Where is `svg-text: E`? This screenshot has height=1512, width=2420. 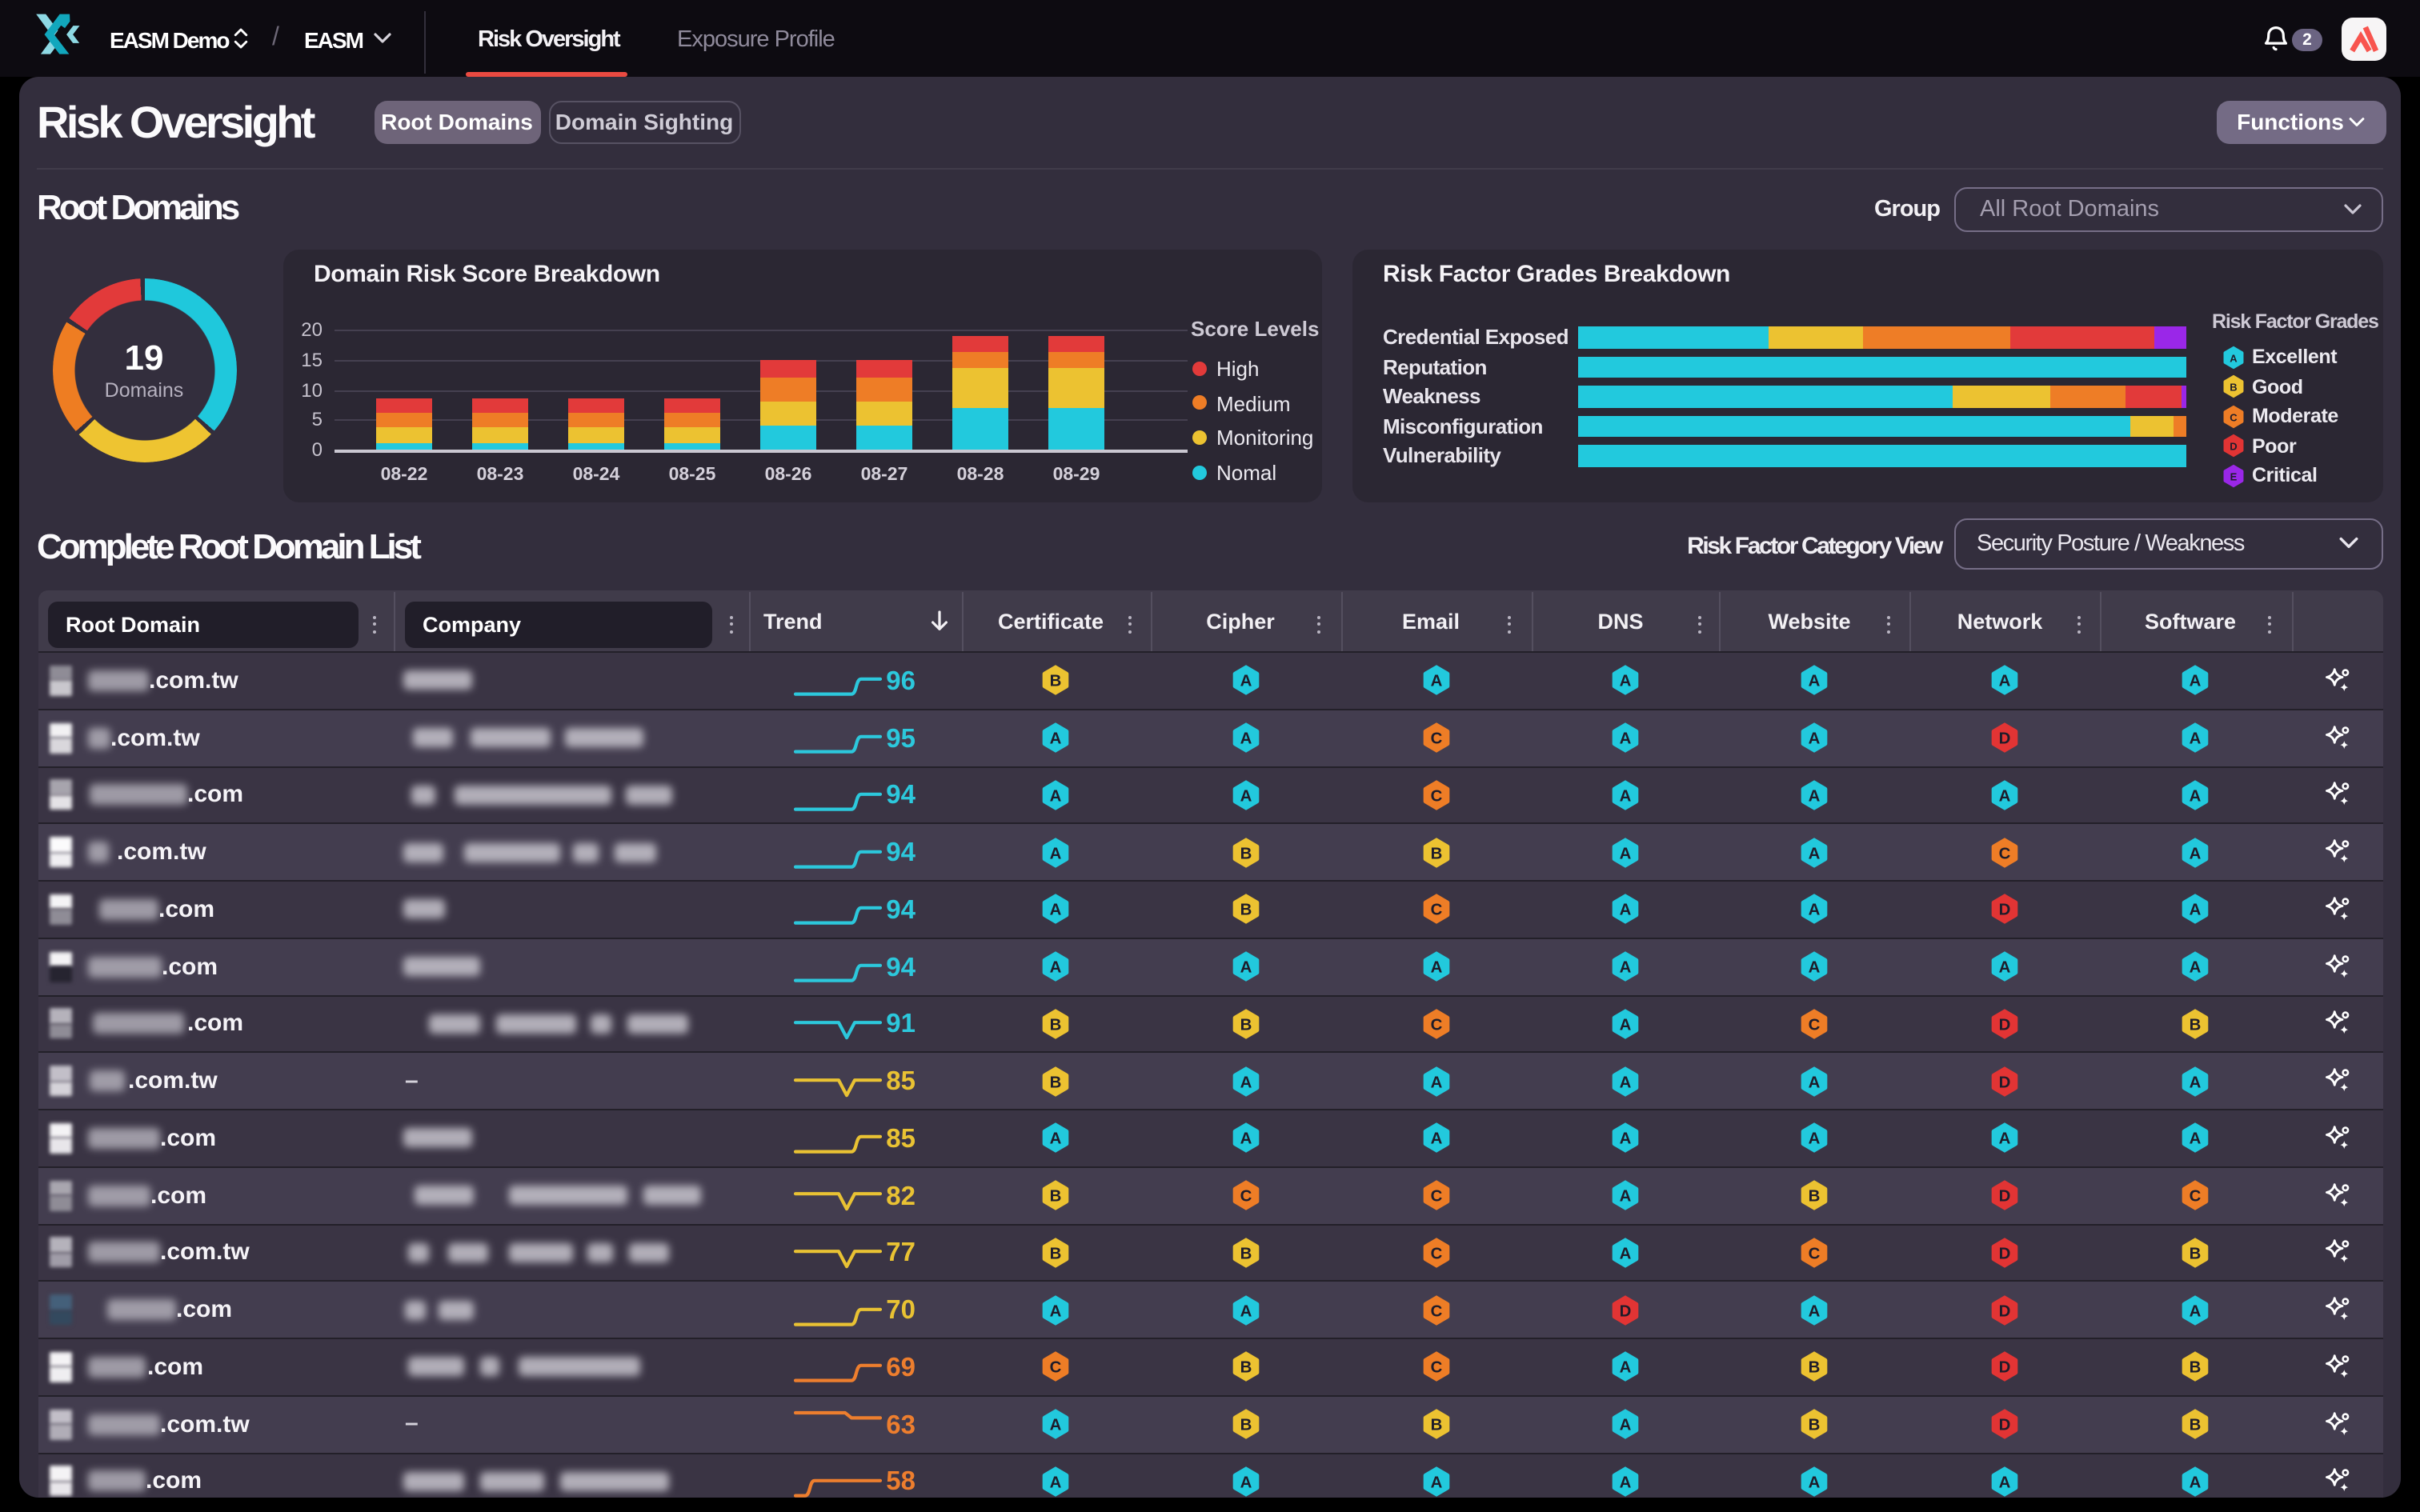
svg-text: E is located at coordinates (2233, 476).